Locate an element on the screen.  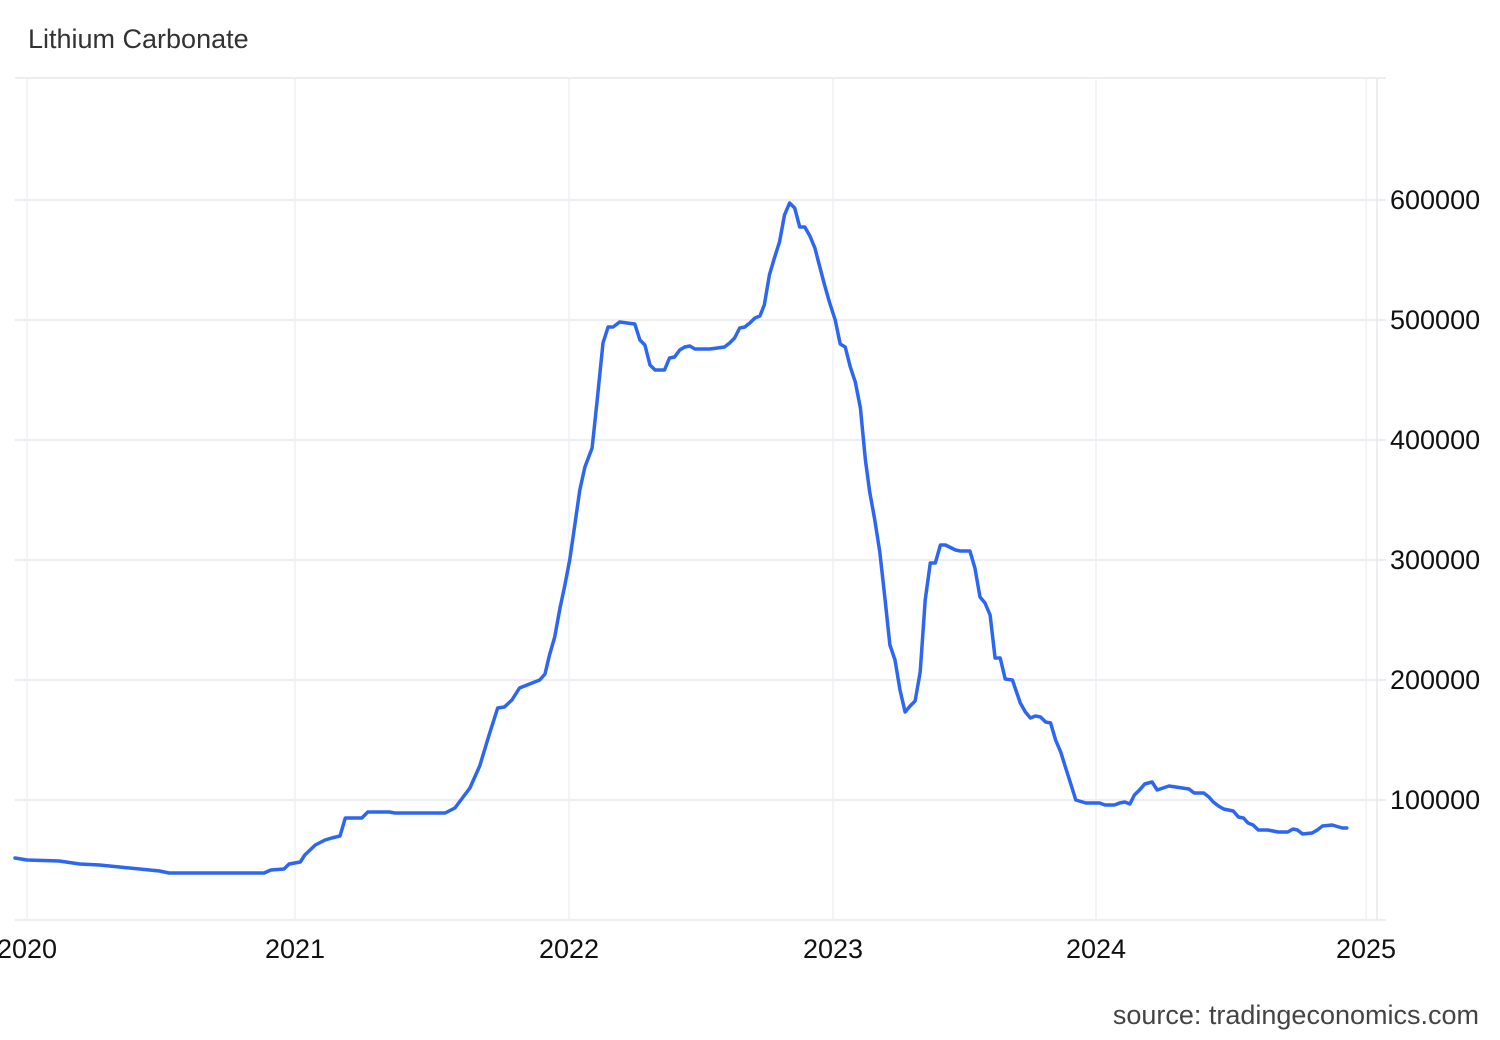
x-tick-label: 2020 is located at coordinates (28, 949).